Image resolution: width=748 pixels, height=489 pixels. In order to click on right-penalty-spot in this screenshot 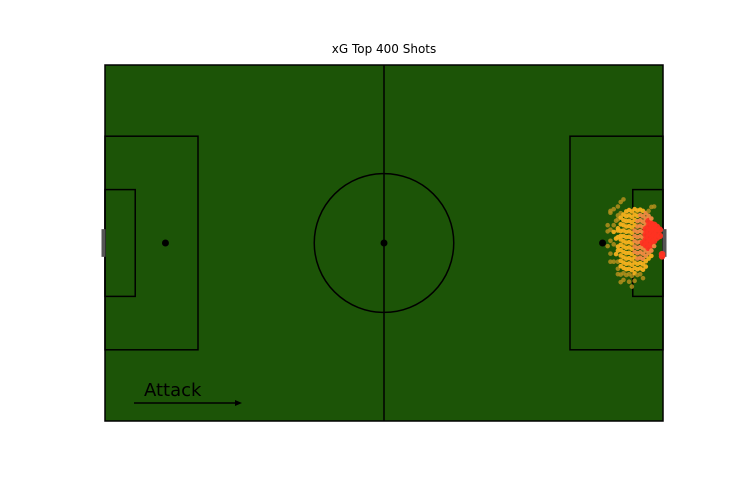, I will do `click(603, 243)`.